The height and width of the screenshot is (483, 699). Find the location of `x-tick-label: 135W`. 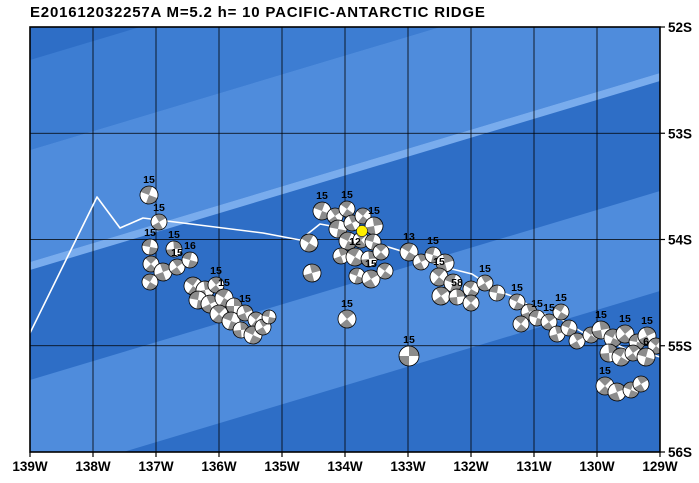

x-tick-label: 135W is located at coordinates (282, 466).